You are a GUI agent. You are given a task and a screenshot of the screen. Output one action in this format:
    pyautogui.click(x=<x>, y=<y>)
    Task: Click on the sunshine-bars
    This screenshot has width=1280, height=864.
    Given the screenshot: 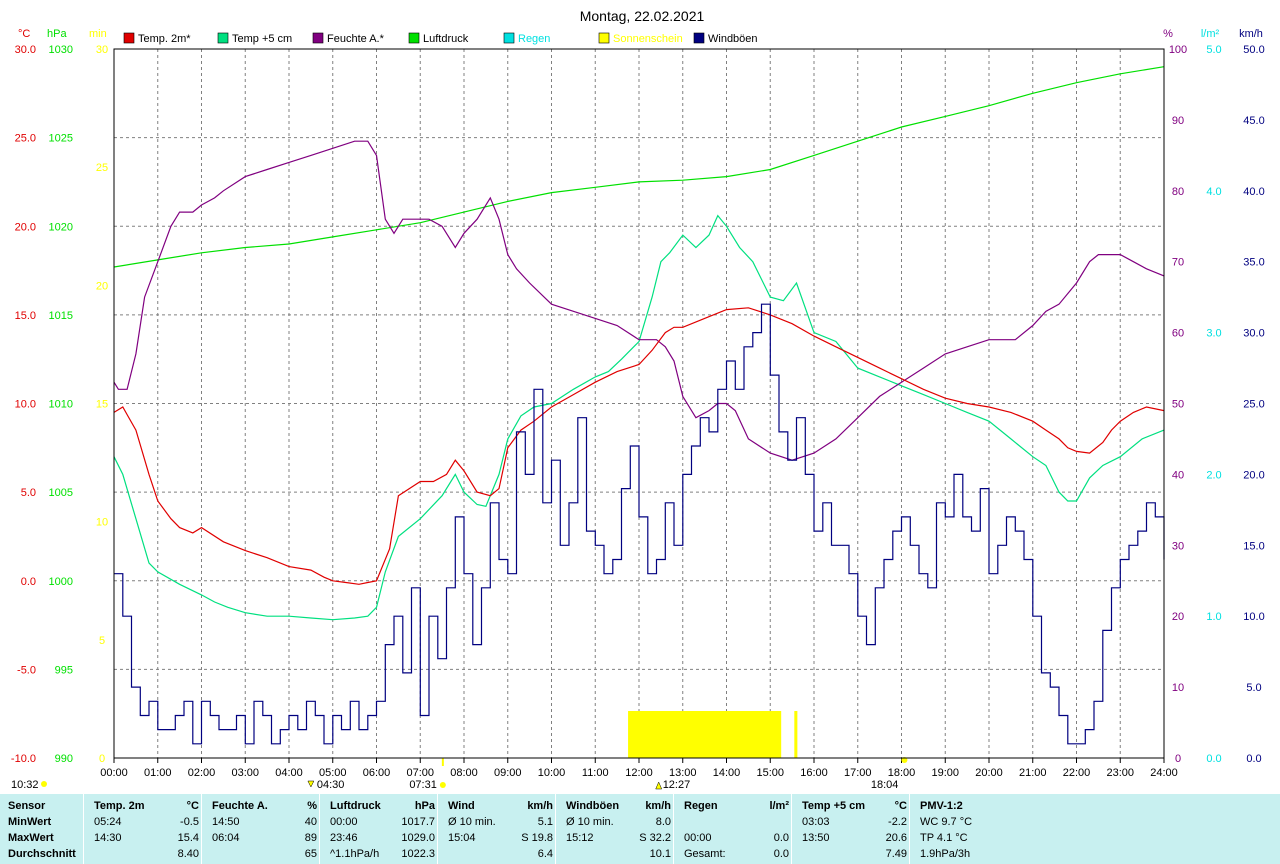 What is the action you would take?
    pyautogui.click(x=713, y=734)
    